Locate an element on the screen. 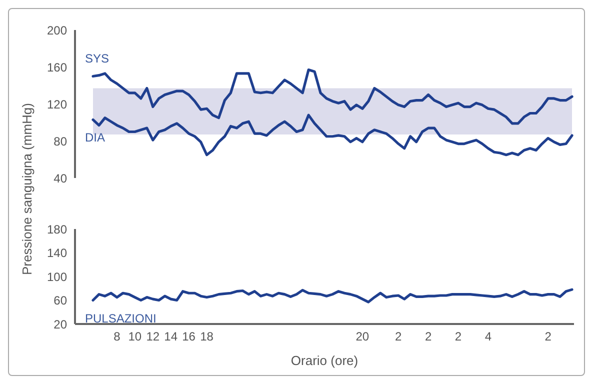 The height and width of the screenshot is (382, 593). y-tick-label: 60 is located at coordinates (61, 301).